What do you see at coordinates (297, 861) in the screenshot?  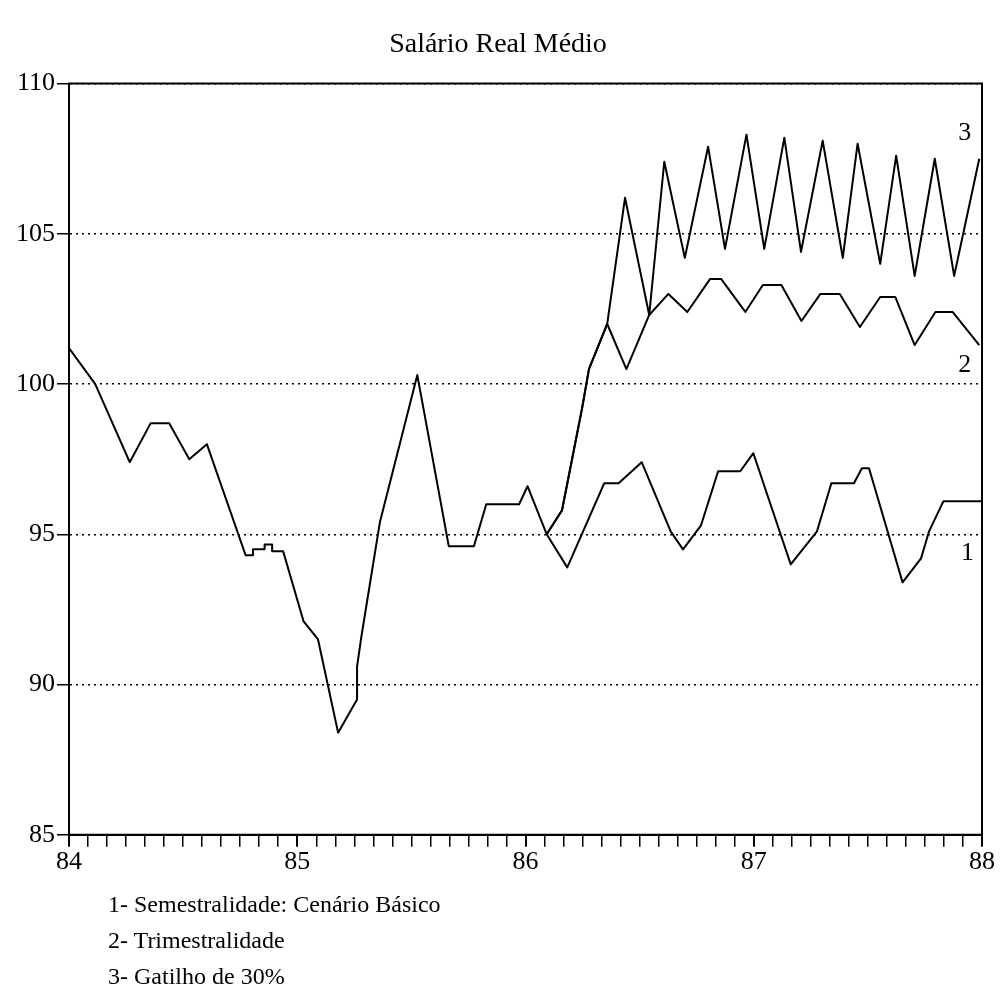 I see `x-tick-label: 85` at bounding box center [297, 861].